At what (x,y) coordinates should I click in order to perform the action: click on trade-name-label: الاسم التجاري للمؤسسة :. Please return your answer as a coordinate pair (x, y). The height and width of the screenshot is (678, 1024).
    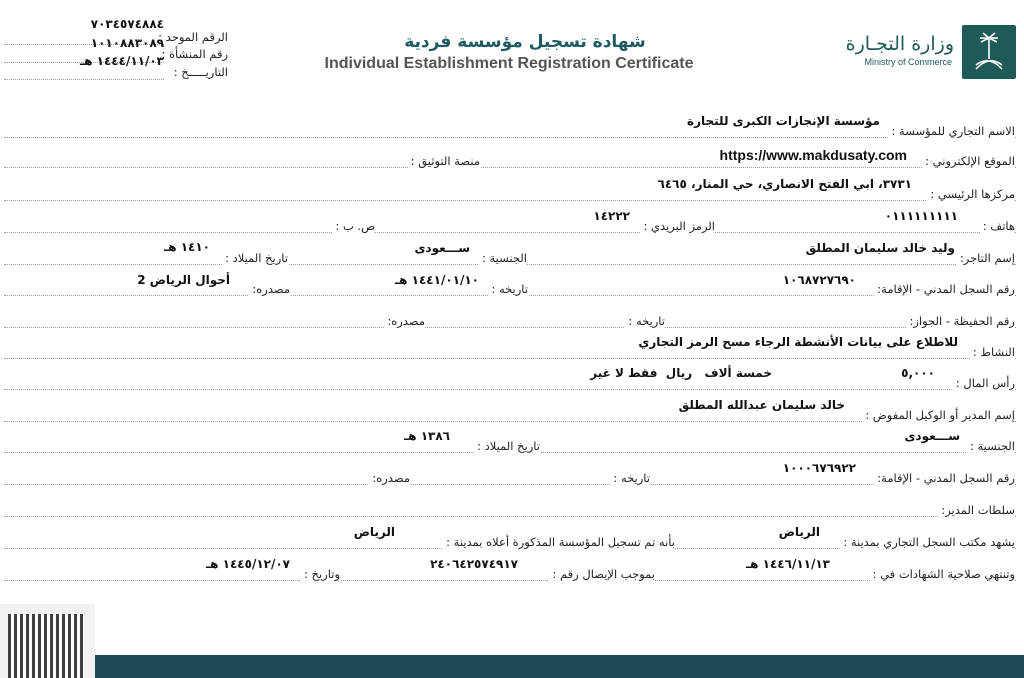
    Looking at the image, I should click on (951, 131).